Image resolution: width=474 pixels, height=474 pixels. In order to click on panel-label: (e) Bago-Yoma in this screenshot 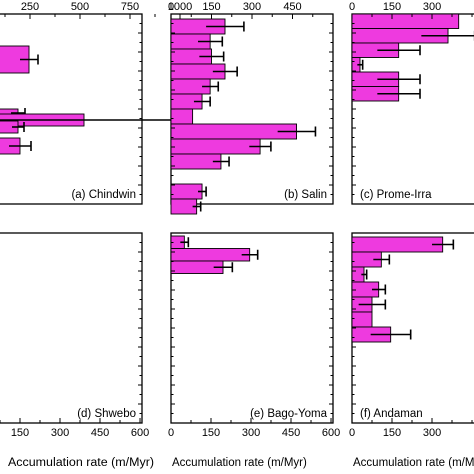, I will do `click(289, 414)`.